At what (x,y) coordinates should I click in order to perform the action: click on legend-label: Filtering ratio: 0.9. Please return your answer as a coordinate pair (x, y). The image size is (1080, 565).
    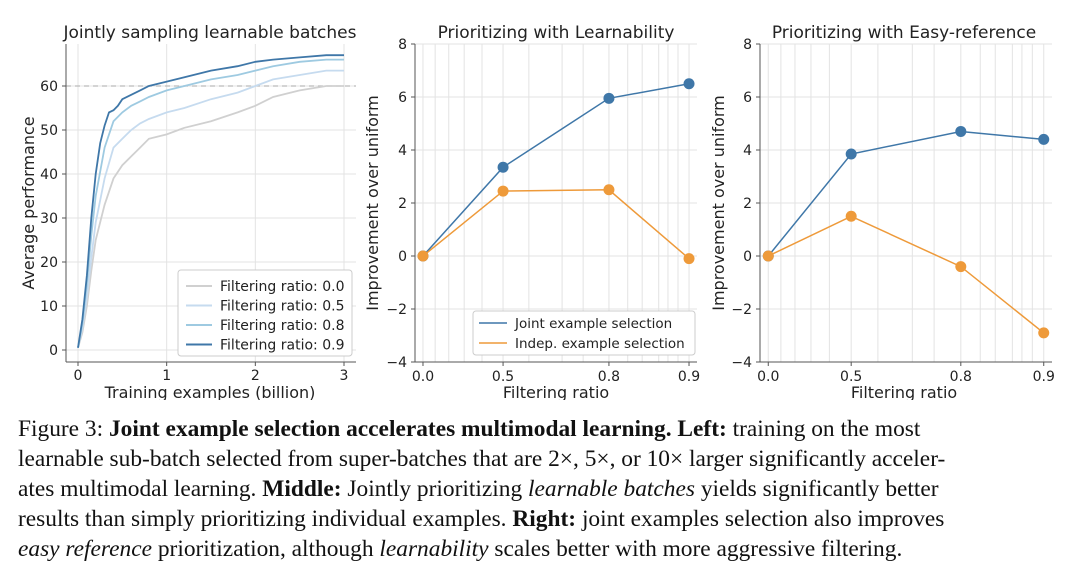
    Looking at the image, I should click on (282, 346).